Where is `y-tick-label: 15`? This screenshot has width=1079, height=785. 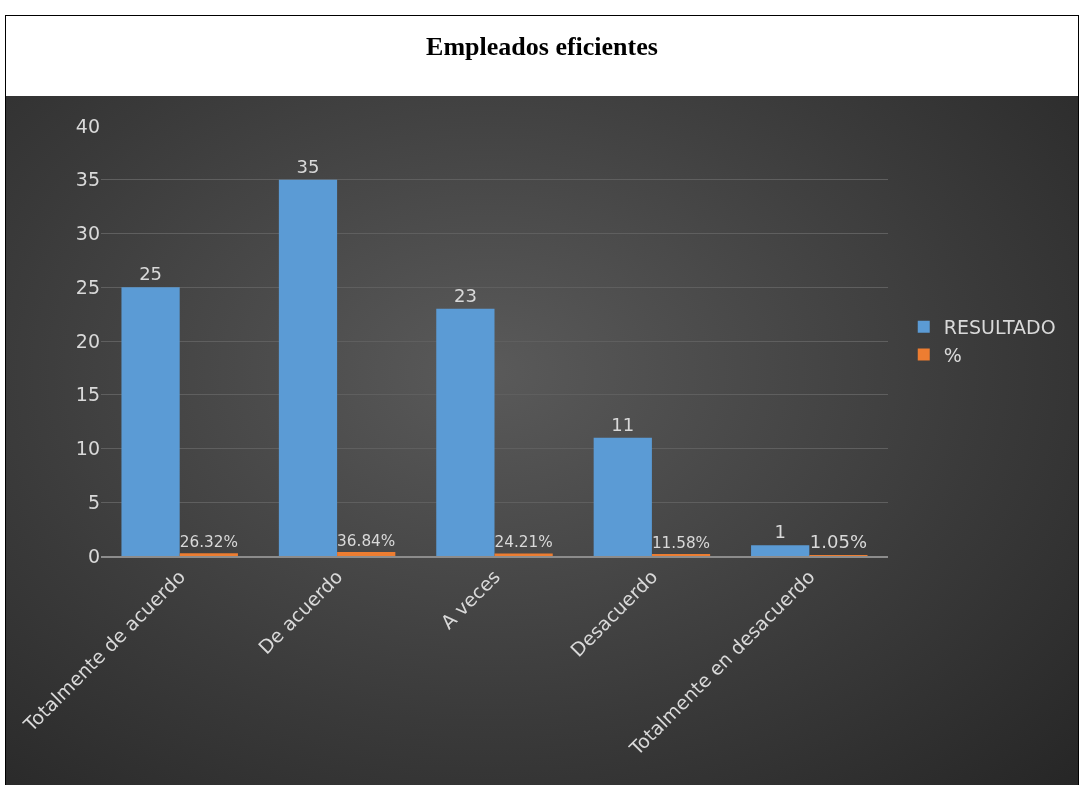 y-tick-label: 15 is located at coordinates (87, 394).